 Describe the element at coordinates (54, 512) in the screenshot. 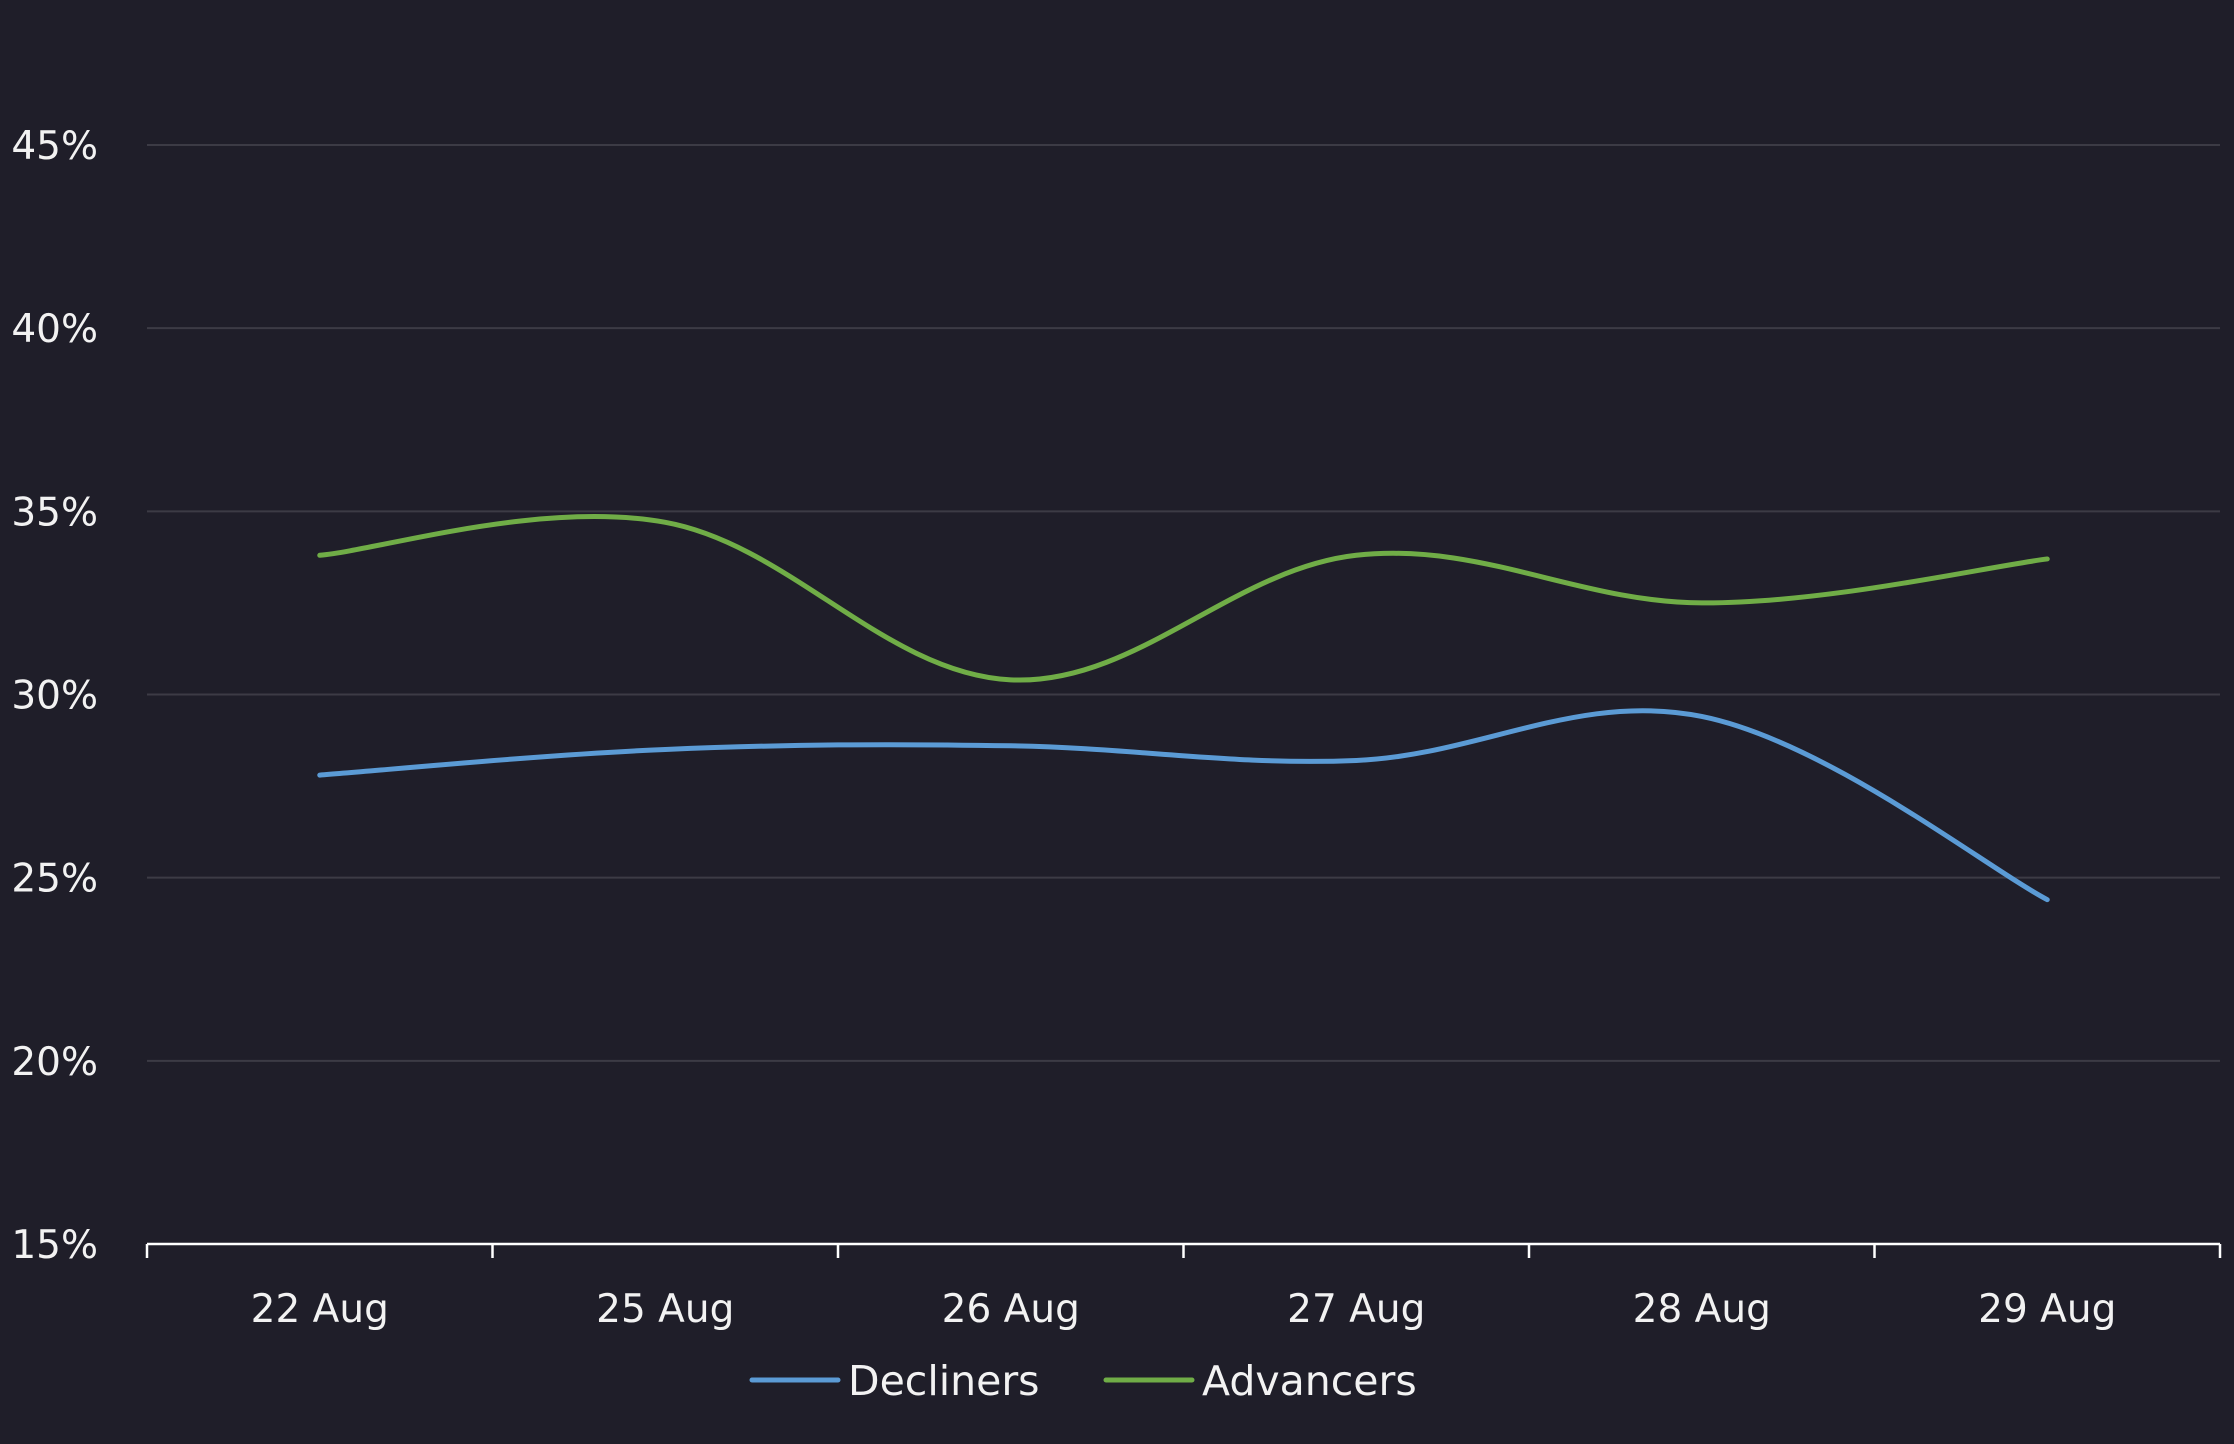

I see `y-tick-label: 35%` at that location.